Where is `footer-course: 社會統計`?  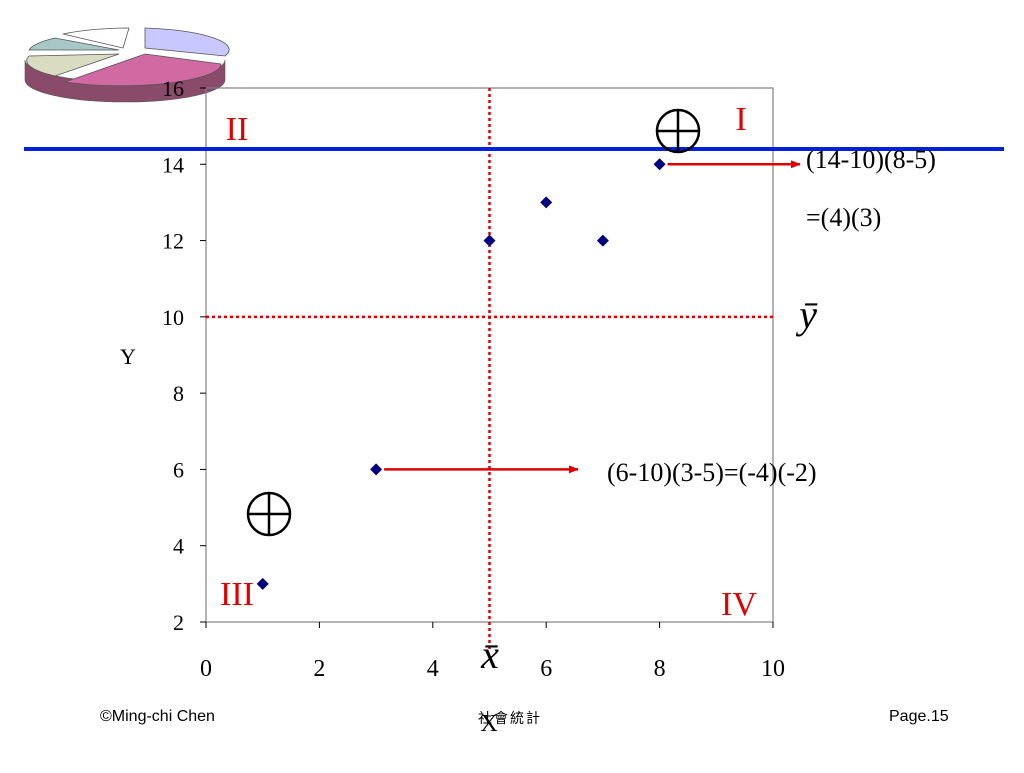
footer-course: 社會統計 is located at coordinates (510, 718).